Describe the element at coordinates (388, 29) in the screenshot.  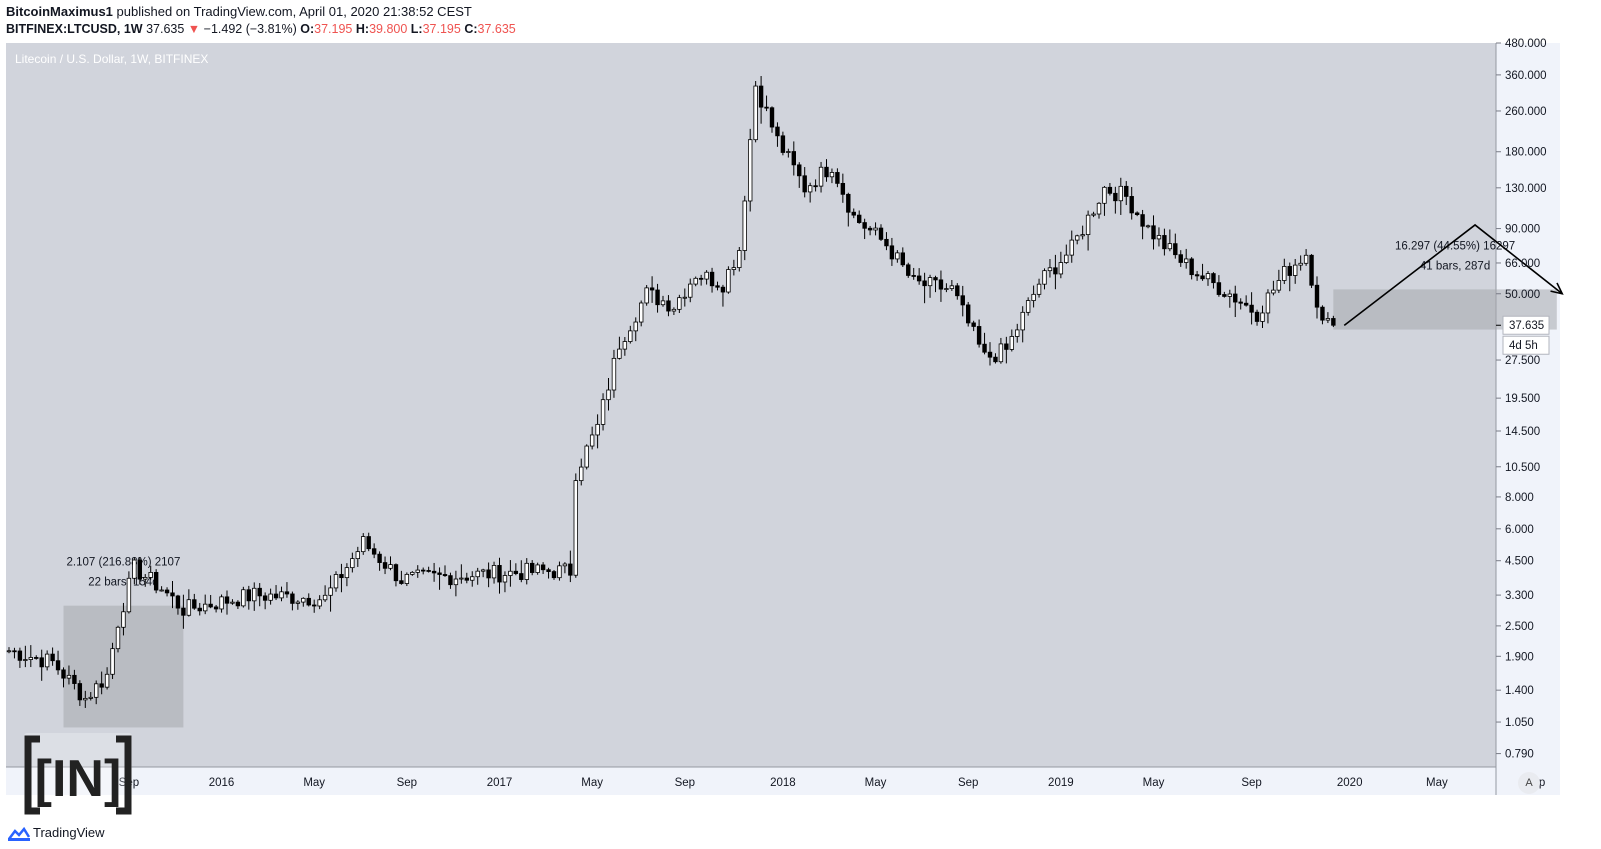
I see `high-value: 39.800` at that location.